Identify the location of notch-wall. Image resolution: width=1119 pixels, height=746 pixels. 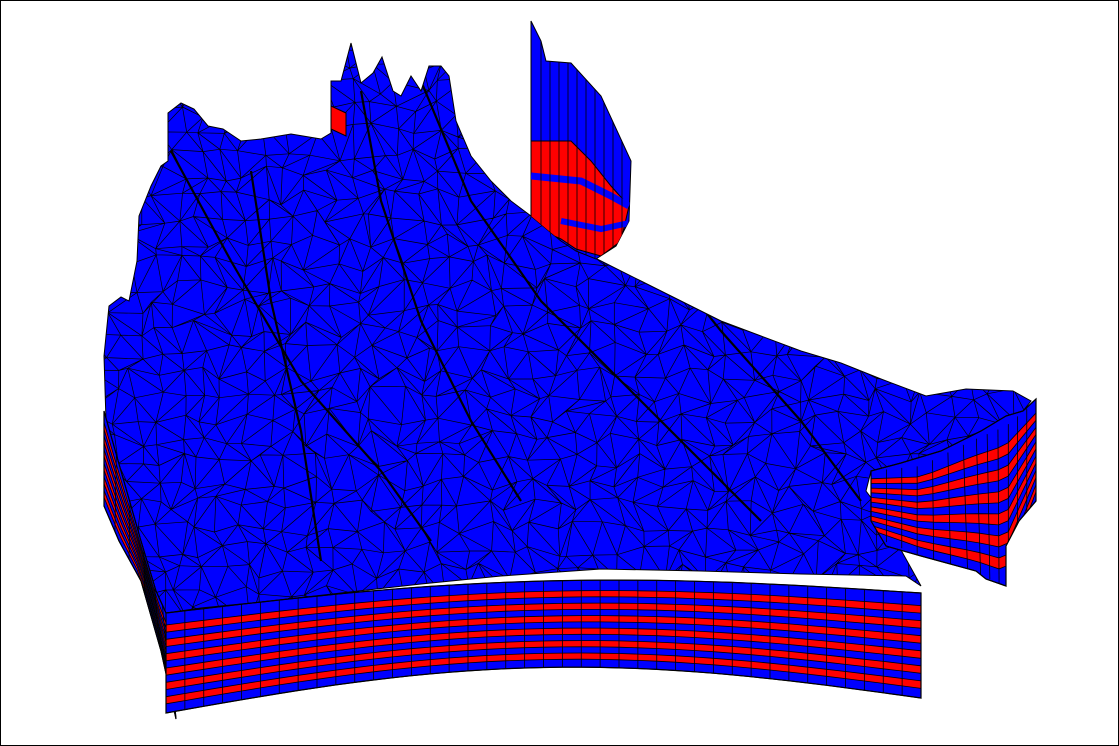
(581, 140).